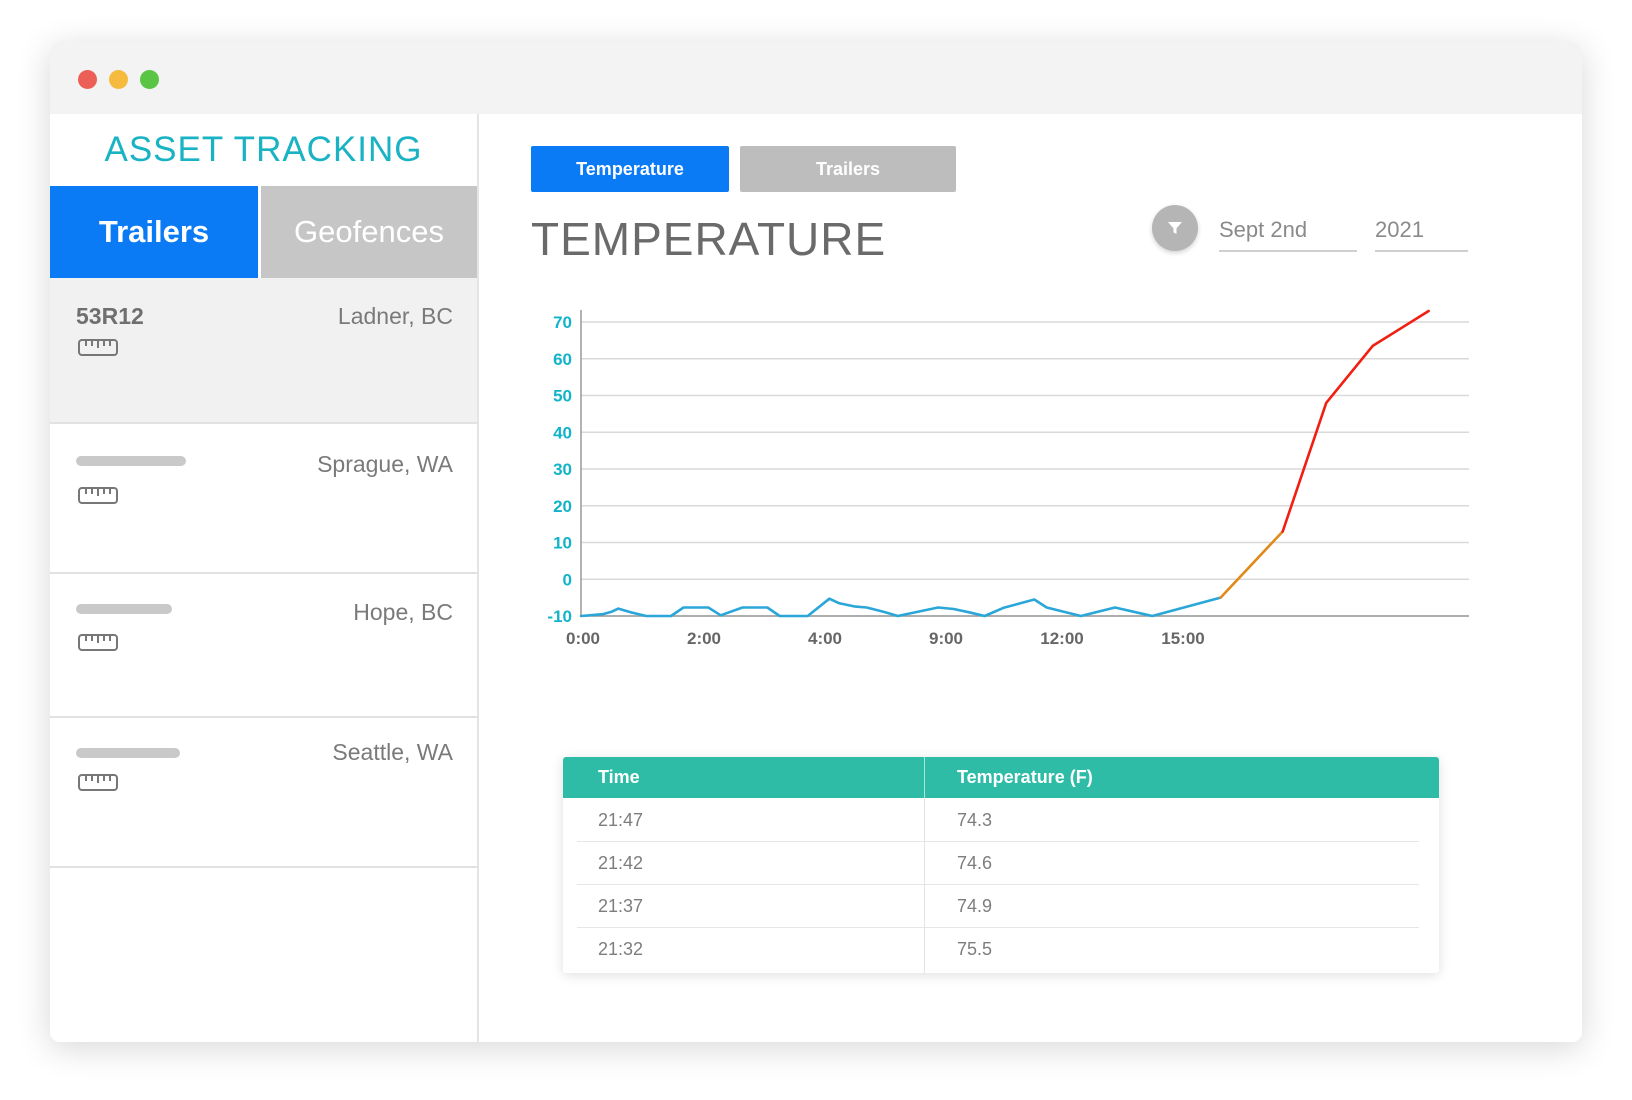  Describe the element at coordinates (924, 885) in the screenshot. I see `column-divider` at that location.